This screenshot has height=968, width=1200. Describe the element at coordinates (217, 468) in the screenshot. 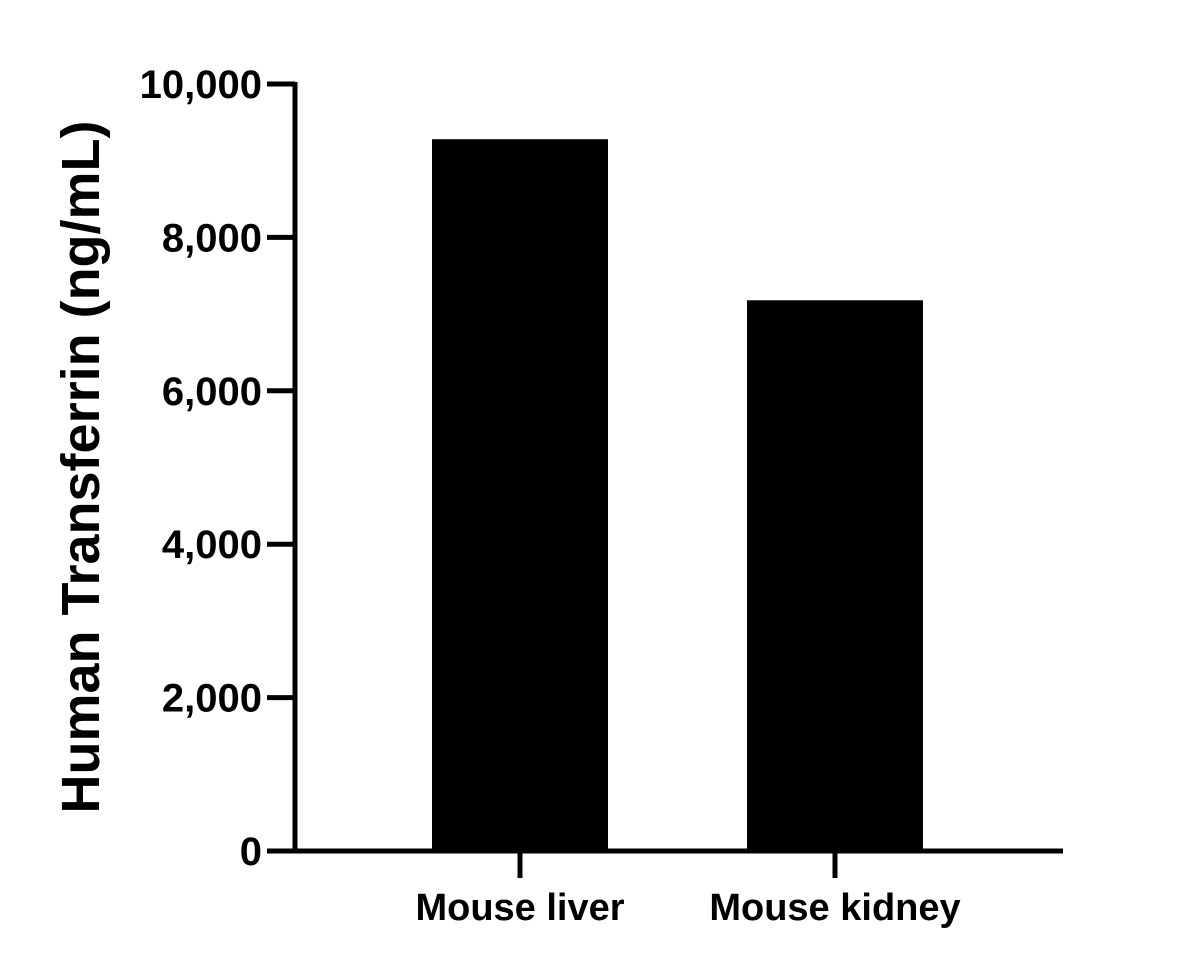

I see `y-ticks: 0 2,000 4,000 6,000 8,000 10,000` at that location.